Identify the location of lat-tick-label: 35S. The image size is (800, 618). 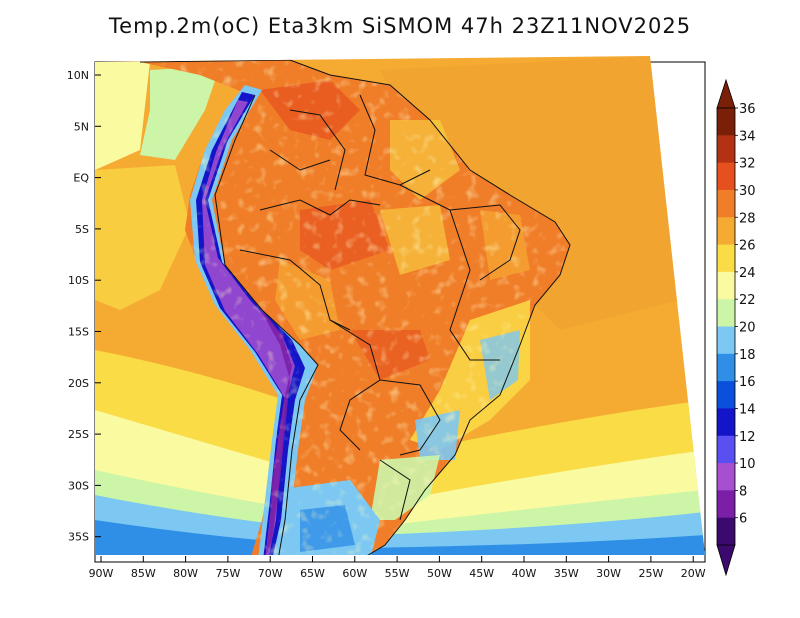
(78, 537).